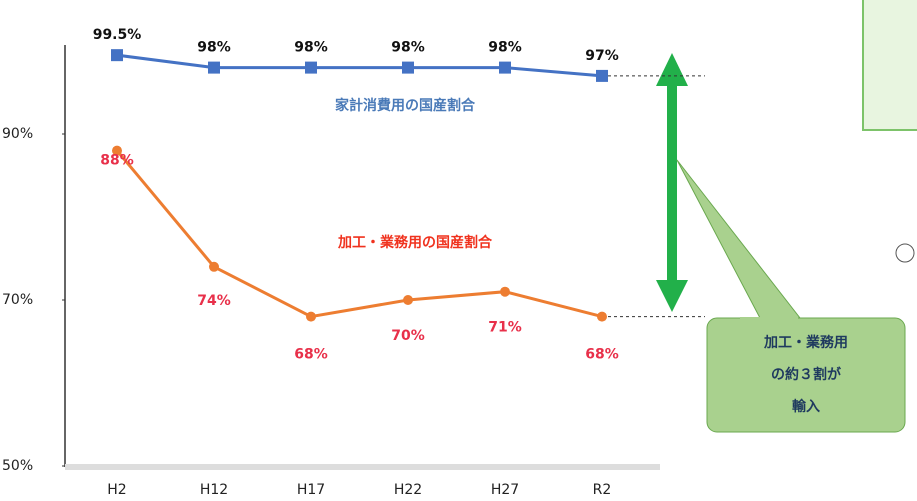 This screenshot has height=501, width=917. Describe the element at coordinates (311, 490) in the screenshot. I see `x-tick-label: H17` at that location.